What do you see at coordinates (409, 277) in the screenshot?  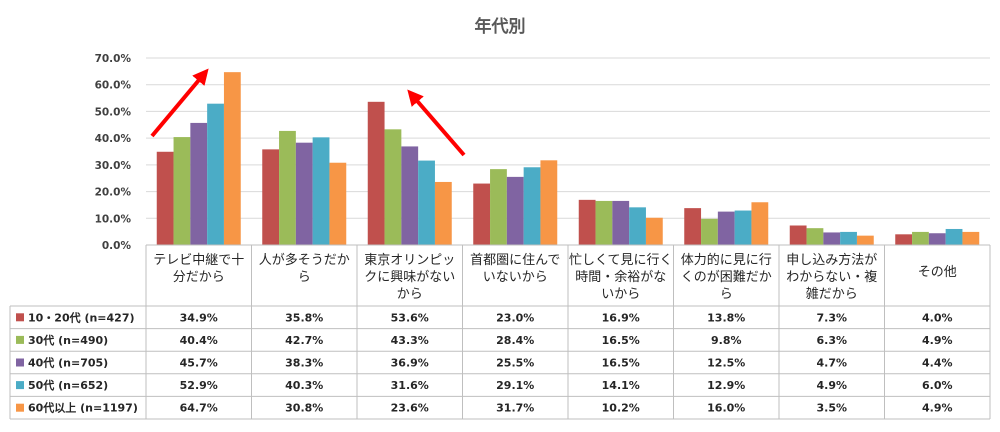 I see `category-label: 東京オリンピックに興味がないから` at bounding box center [409, 277].